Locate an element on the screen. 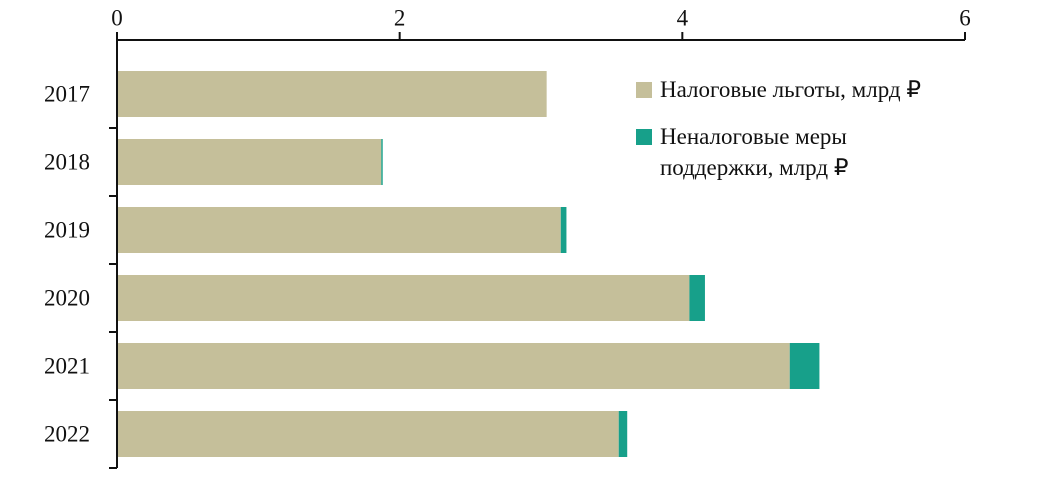 The height and width of the screenshot is (485, 1046). legend-item: Неналоговые меры поддержки, млрд ₽ is located at coordinates (786, 152).